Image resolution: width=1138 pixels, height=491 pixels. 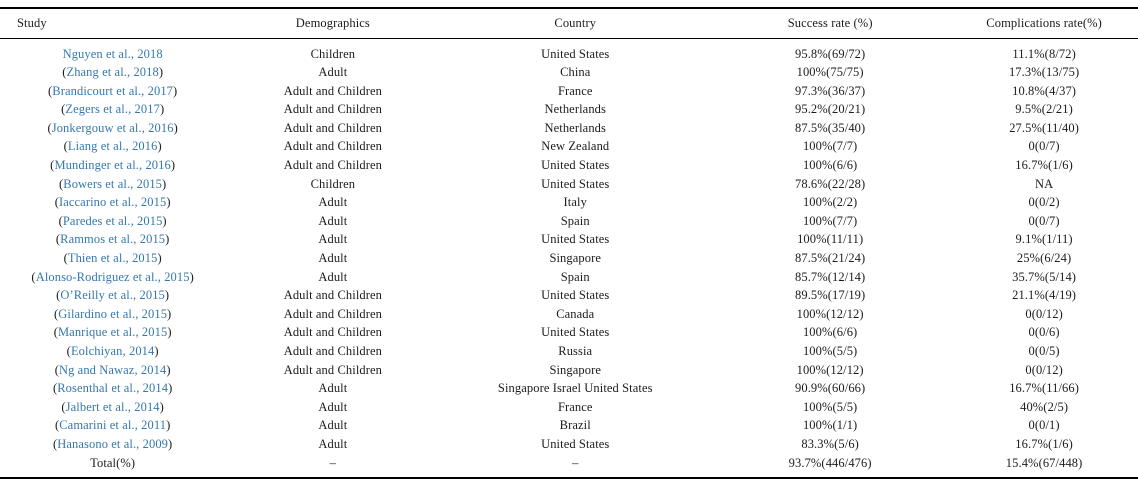 I want to click on success-rate-cell: 97.3%(36/37), so click(x=830, y=90).